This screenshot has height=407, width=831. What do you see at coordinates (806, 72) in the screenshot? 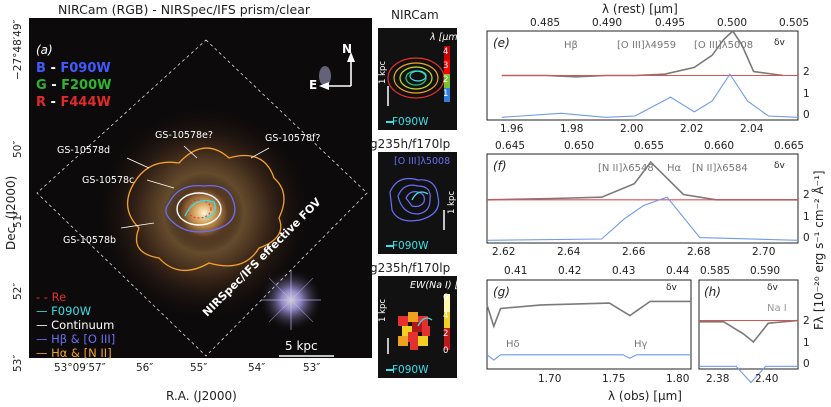
I see `flux-tick: 2` at bounding box center [806, 72].